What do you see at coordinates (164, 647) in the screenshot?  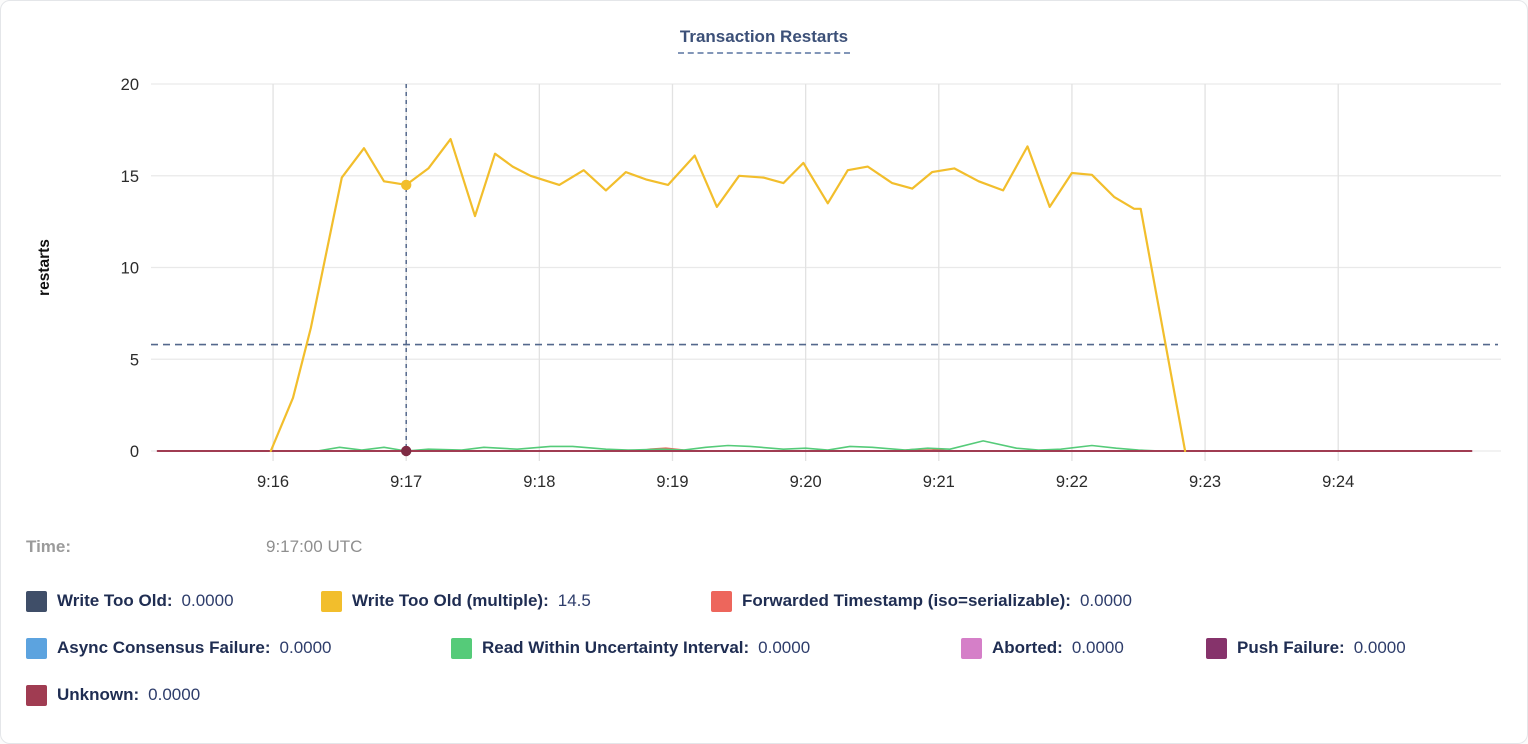 I see `legend-label: Async Consensus Failure:` at bounding box center [164, 647].